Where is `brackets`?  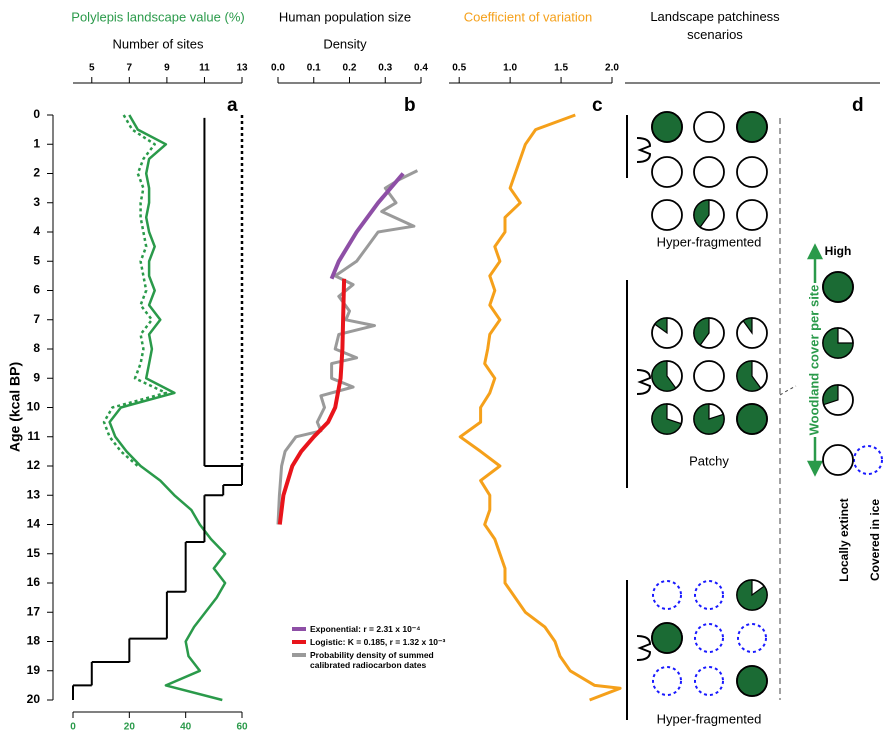 brackets is located at coordinates (639, 417).